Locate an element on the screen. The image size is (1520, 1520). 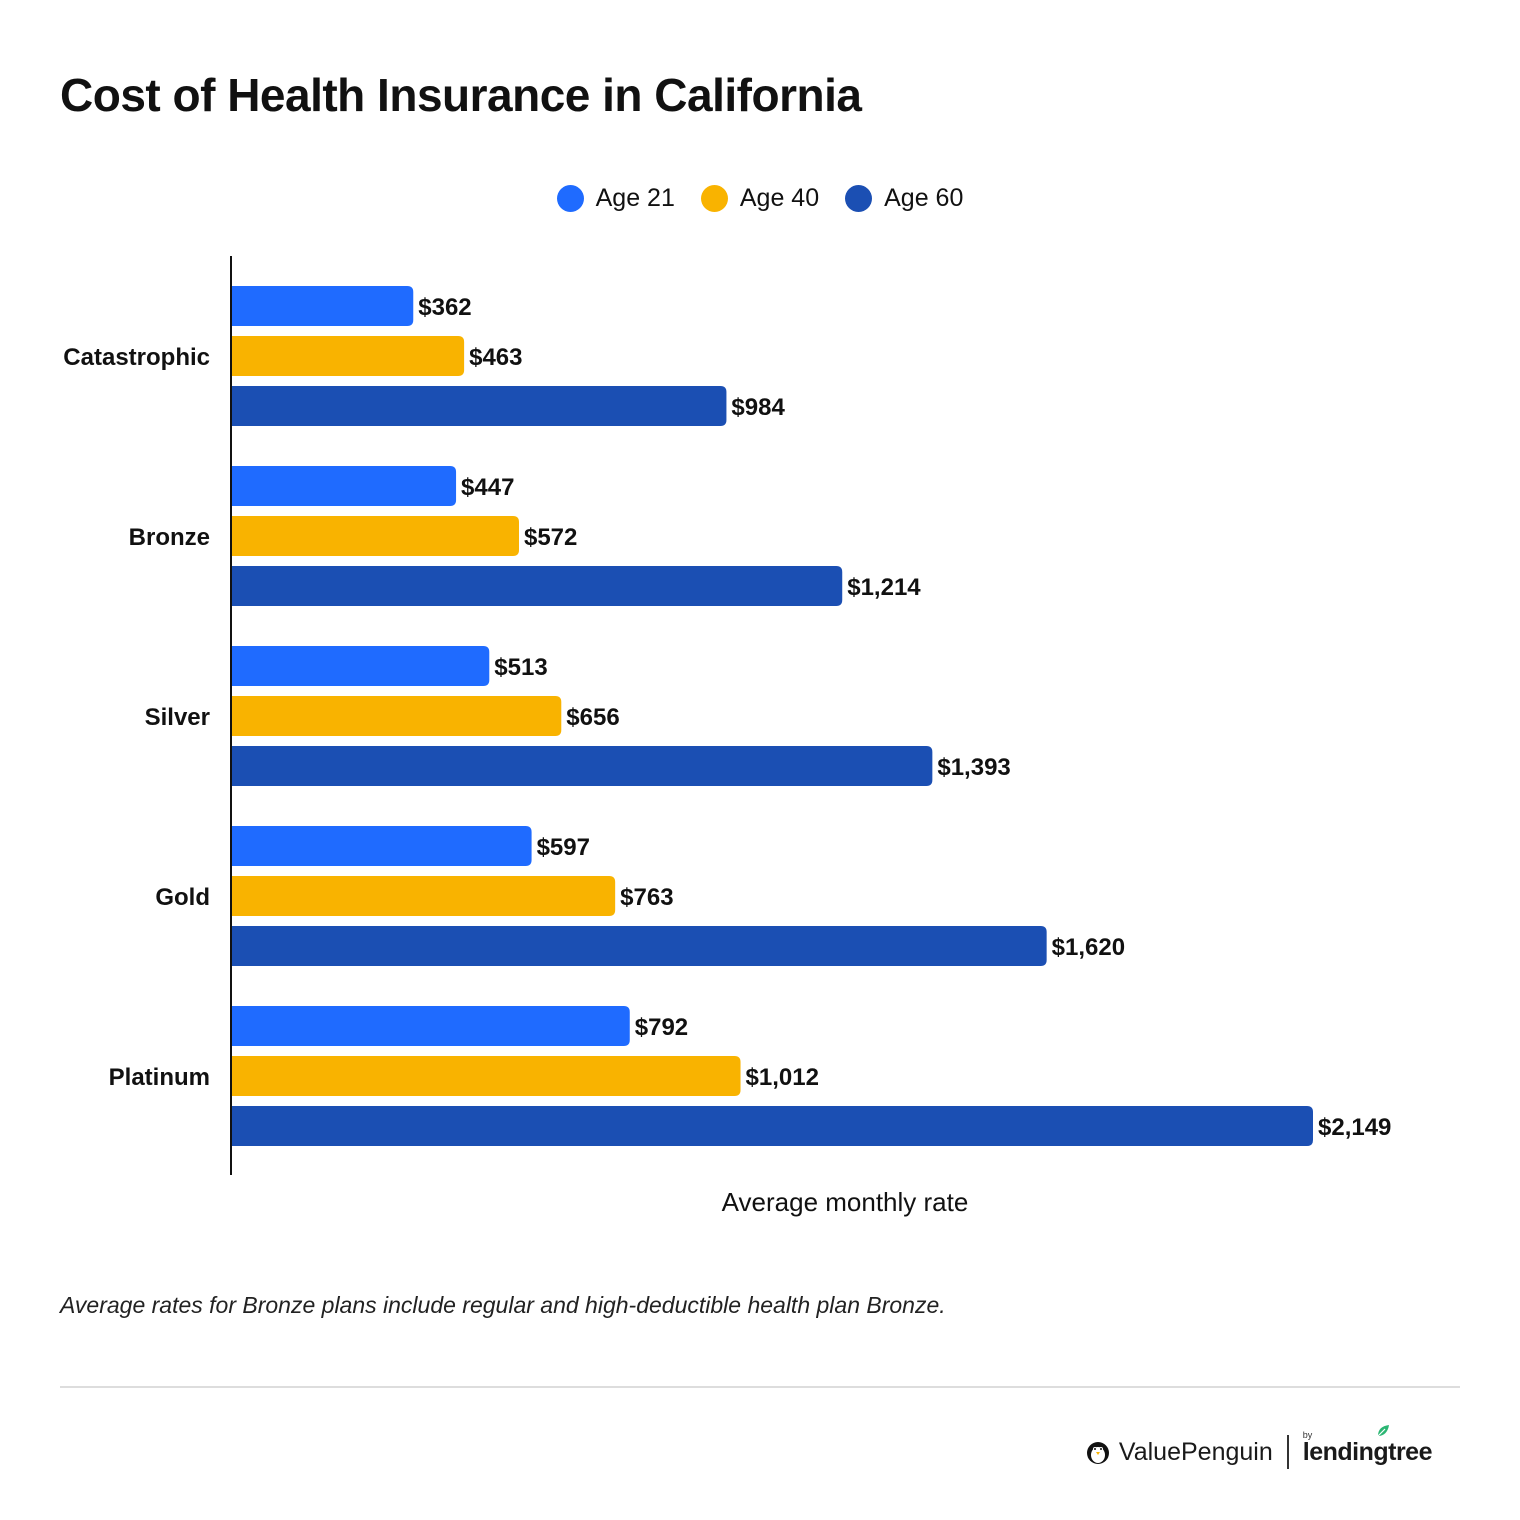
category-label-platinum: Platinum is located at coordinates (159, 1077).